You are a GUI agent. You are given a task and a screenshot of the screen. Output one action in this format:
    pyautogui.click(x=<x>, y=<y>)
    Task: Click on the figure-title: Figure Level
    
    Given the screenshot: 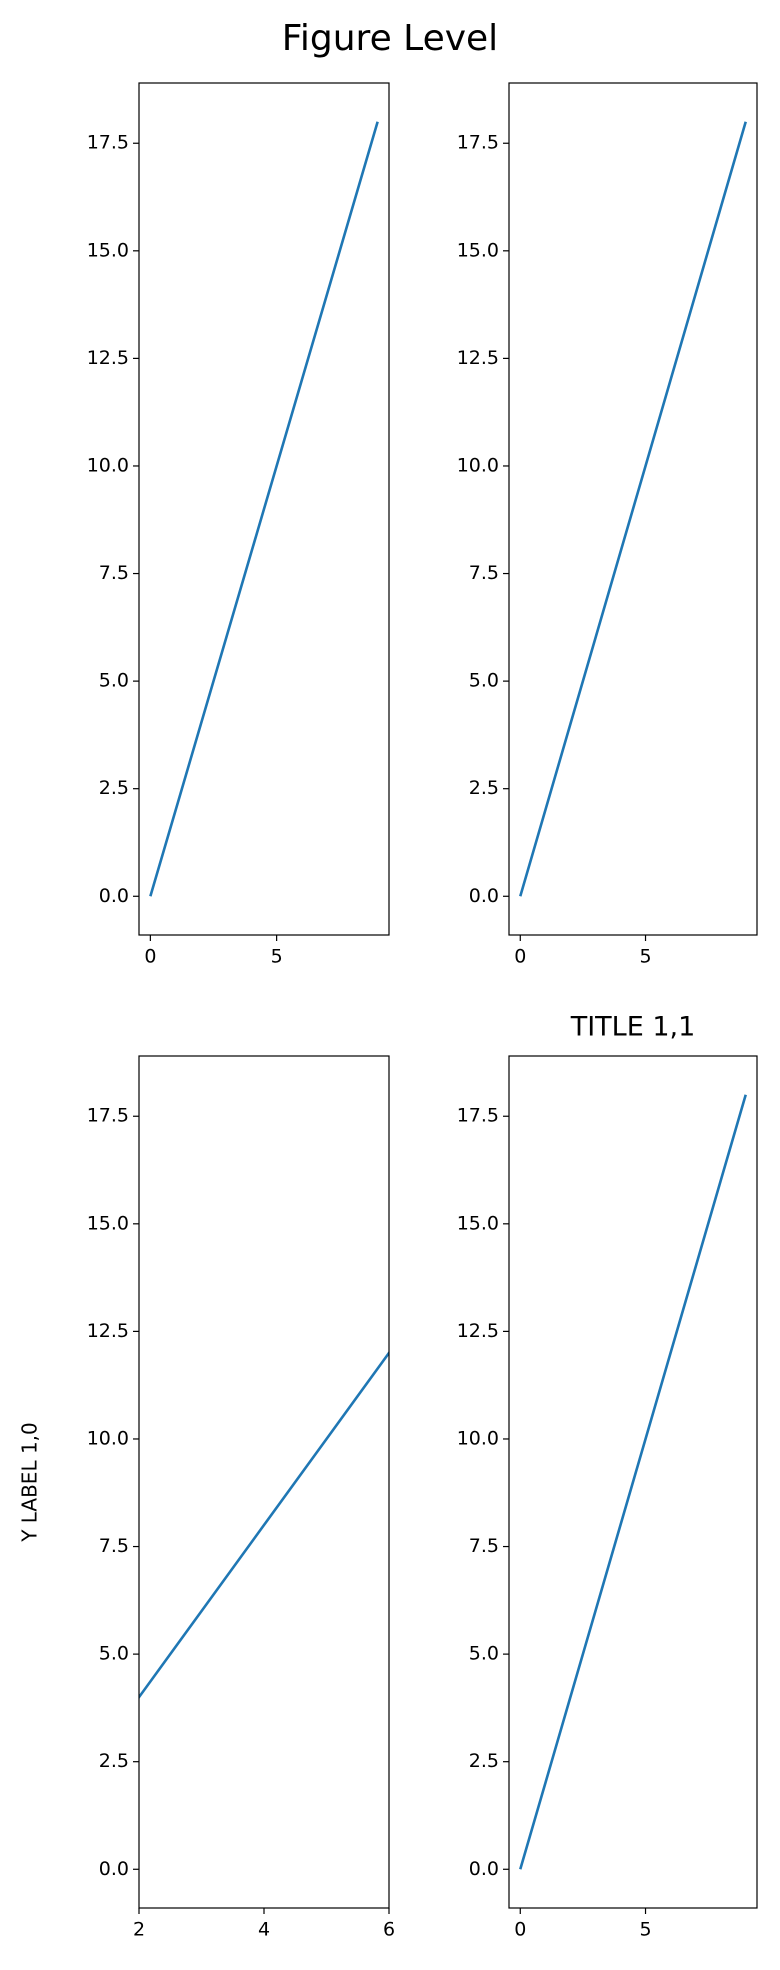 What is the action you would take?
    pyautogui.click(x=390, y=38)
    